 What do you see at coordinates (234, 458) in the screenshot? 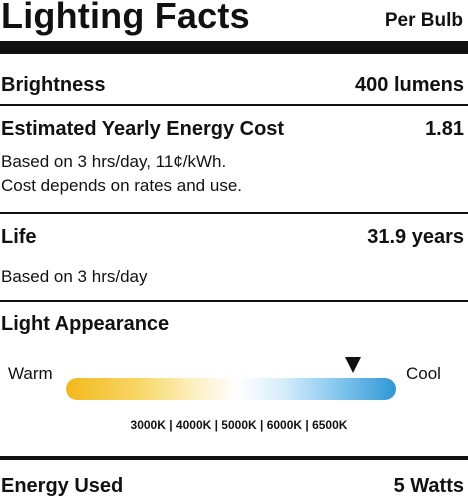
I see `energy-used-divider` at bounding box center [234, 458].